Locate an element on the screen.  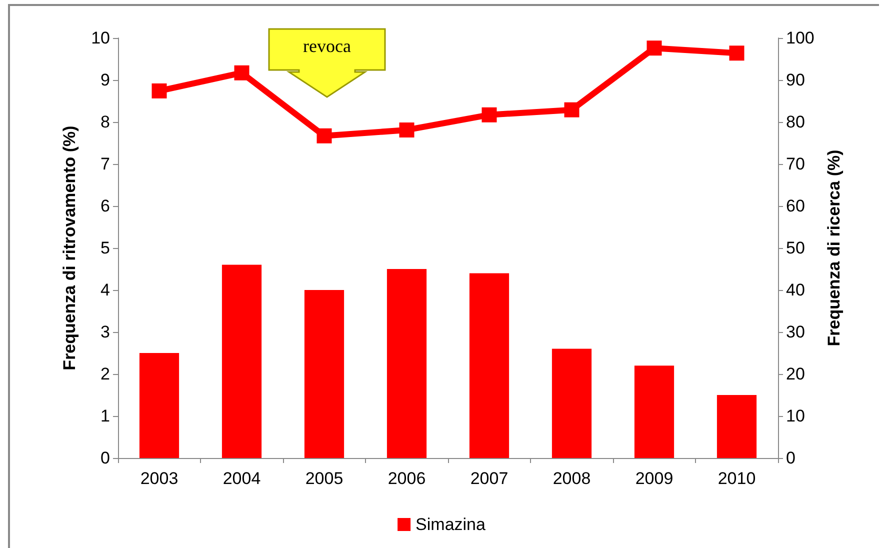
x-tick-label: 2008 is located at coordinates (571, 478).